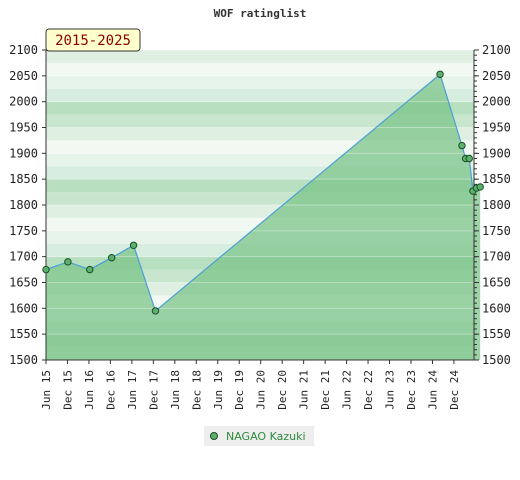  What do you see at coordinates (282, 390) in the screenshot?
I see `x-tick-label: Dec 20` at bounding box center [282, 390].